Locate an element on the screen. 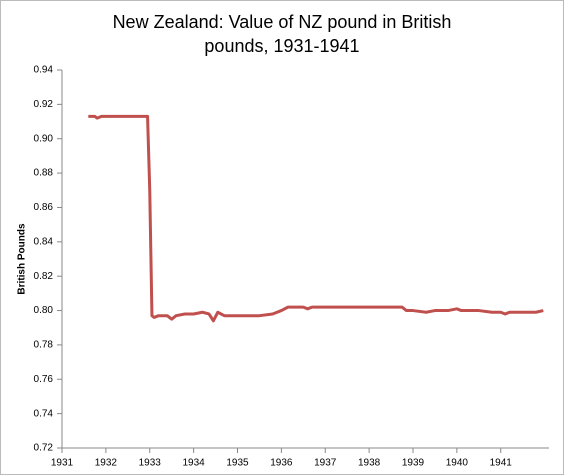 The height and width of the screenshot is (475, 564). y-tick-label: 0.80 is located at coordinates (44, 310).